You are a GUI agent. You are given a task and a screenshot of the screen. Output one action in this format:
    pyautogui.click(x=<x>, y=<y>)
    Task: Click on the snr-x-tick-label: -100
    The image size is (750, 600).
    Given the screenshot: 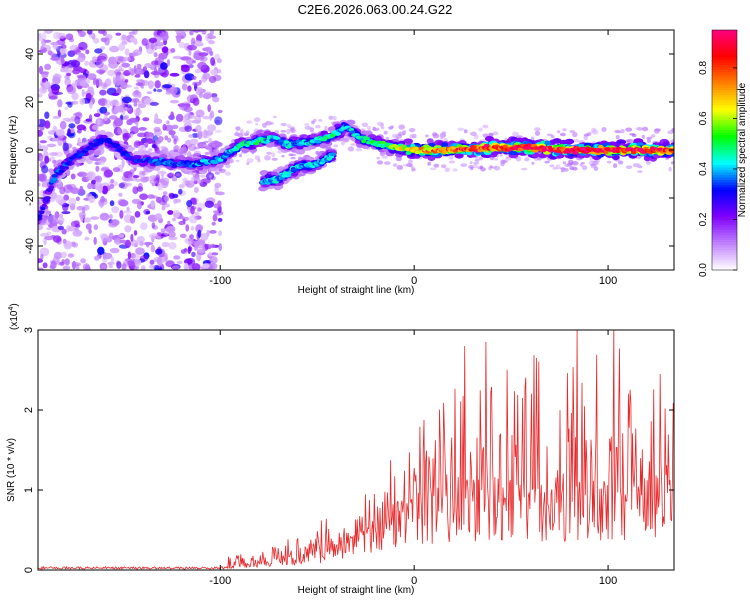 What is the action you would take?
    pyautogui.click(x=220, y=581)
    